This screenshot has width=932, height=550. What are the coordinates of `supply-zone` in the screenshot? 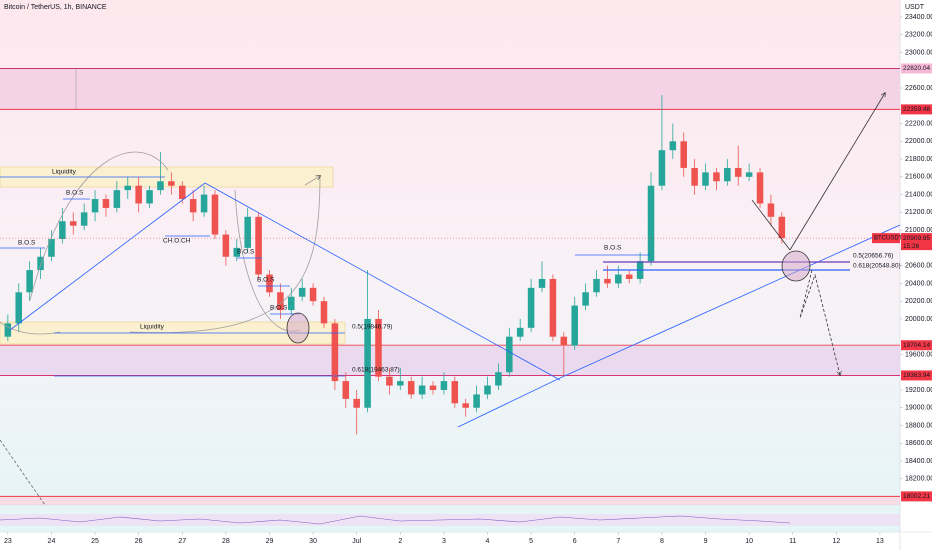 It's located at (450, 89).